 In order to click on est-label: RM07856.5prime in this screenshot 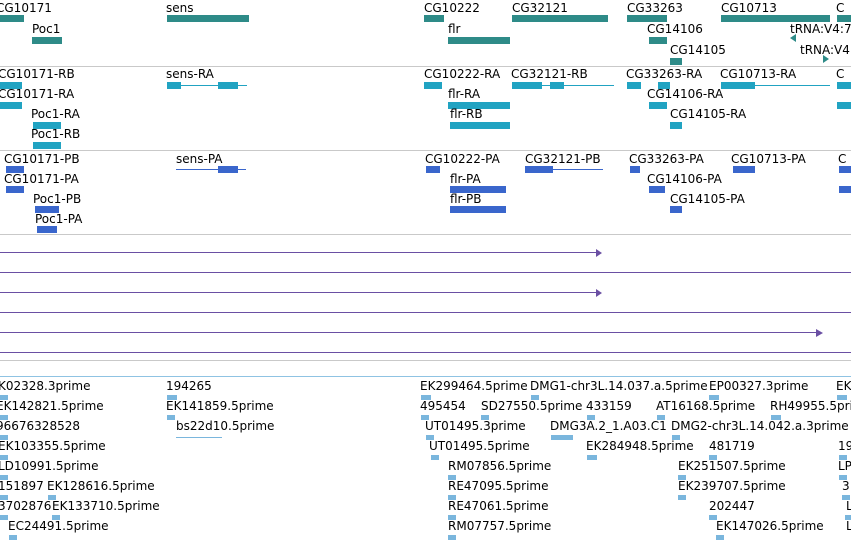, I will do `click(500, 466)`.